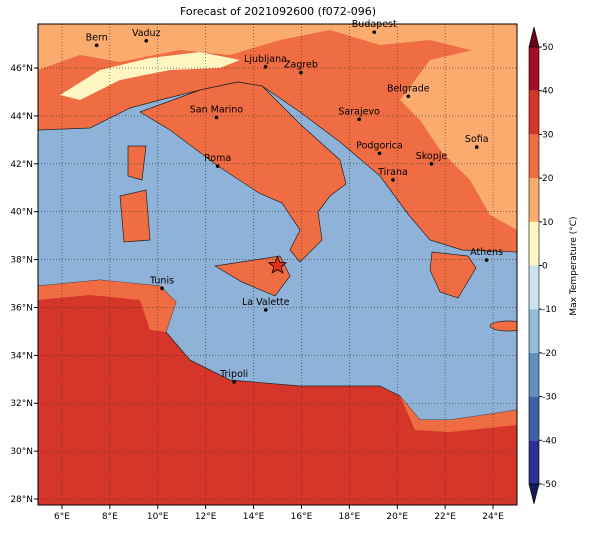 This screenshot has width=592, height=533. I want to click on colorbar-tick-label: 0, so click(545, 267).